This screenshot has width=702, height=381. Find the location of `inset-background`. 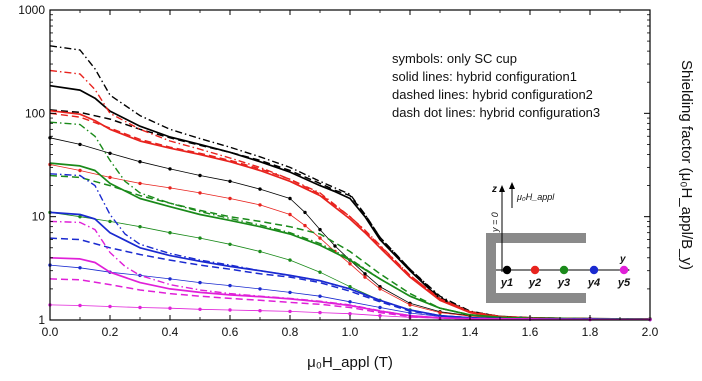

inset-background is located at coordinates (549, 243).